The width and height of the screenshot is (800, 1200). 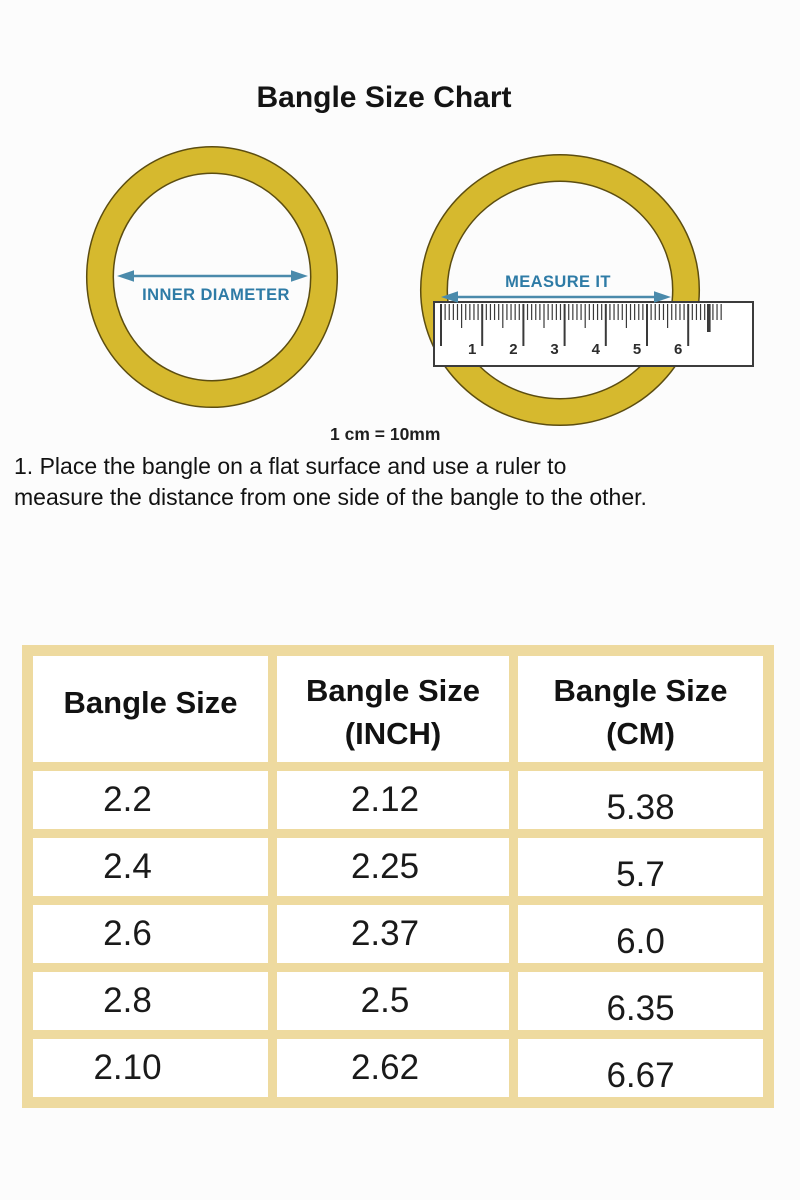 What do you see at coordinates (150, 934) in the screenshot?
I see `table-cell: 2.6` at bounding box center [150, 934].